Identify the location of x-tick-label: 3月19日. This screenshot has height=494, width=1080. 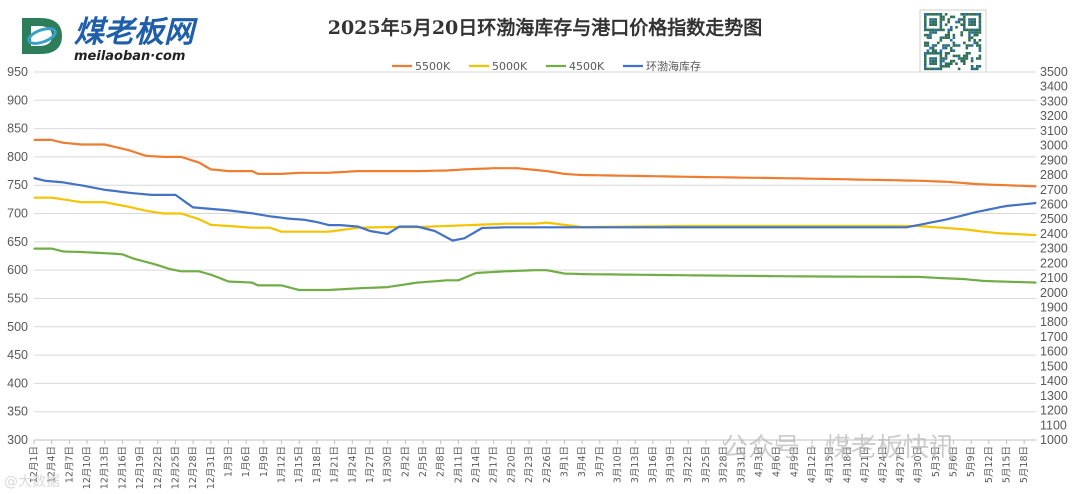
(671, 464).